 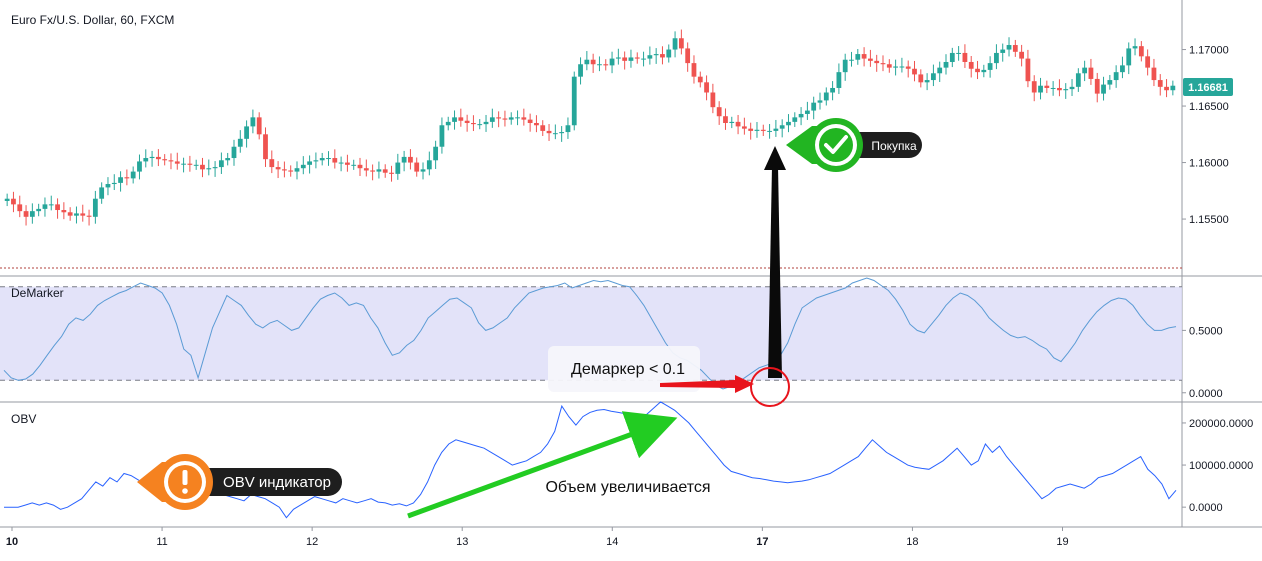 What do you see at coordinates (854, 145) in the screenshot?
I see `buy-callout: Покупка` at bounding box center [854, 145].